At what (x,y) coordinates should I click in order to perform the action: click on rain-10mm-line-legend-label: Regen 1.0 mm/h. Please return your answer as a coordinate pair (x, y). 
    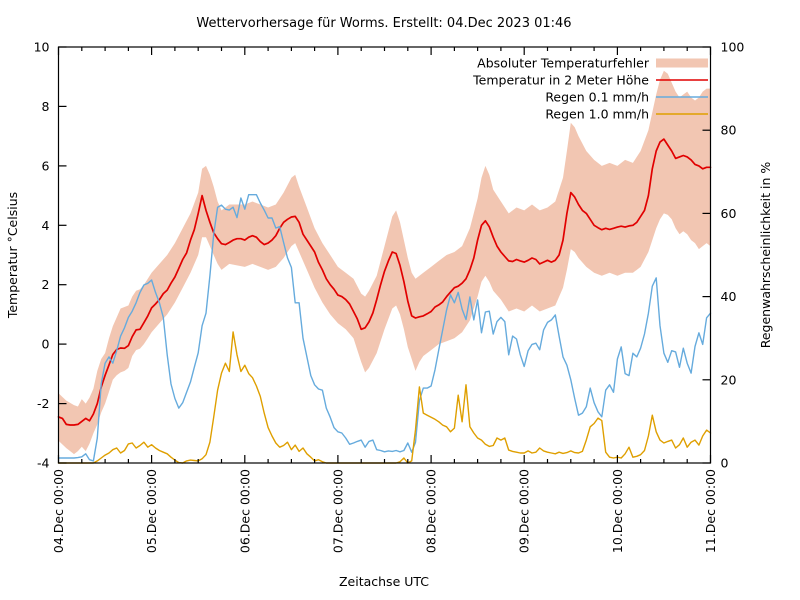
    Looking at the image, I should click on (597, 114).